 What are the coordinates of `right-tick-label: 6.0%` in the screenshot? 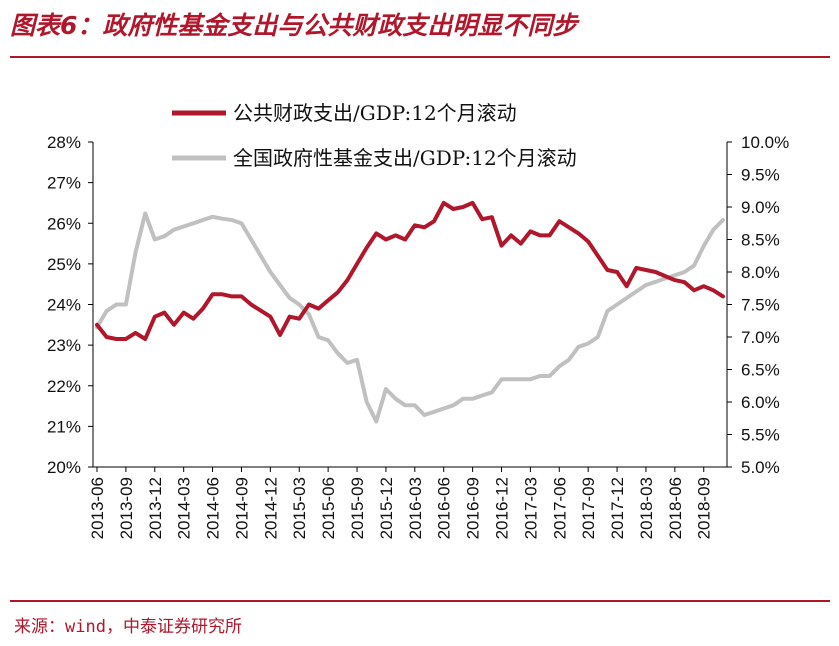 It's located at (760, 402).